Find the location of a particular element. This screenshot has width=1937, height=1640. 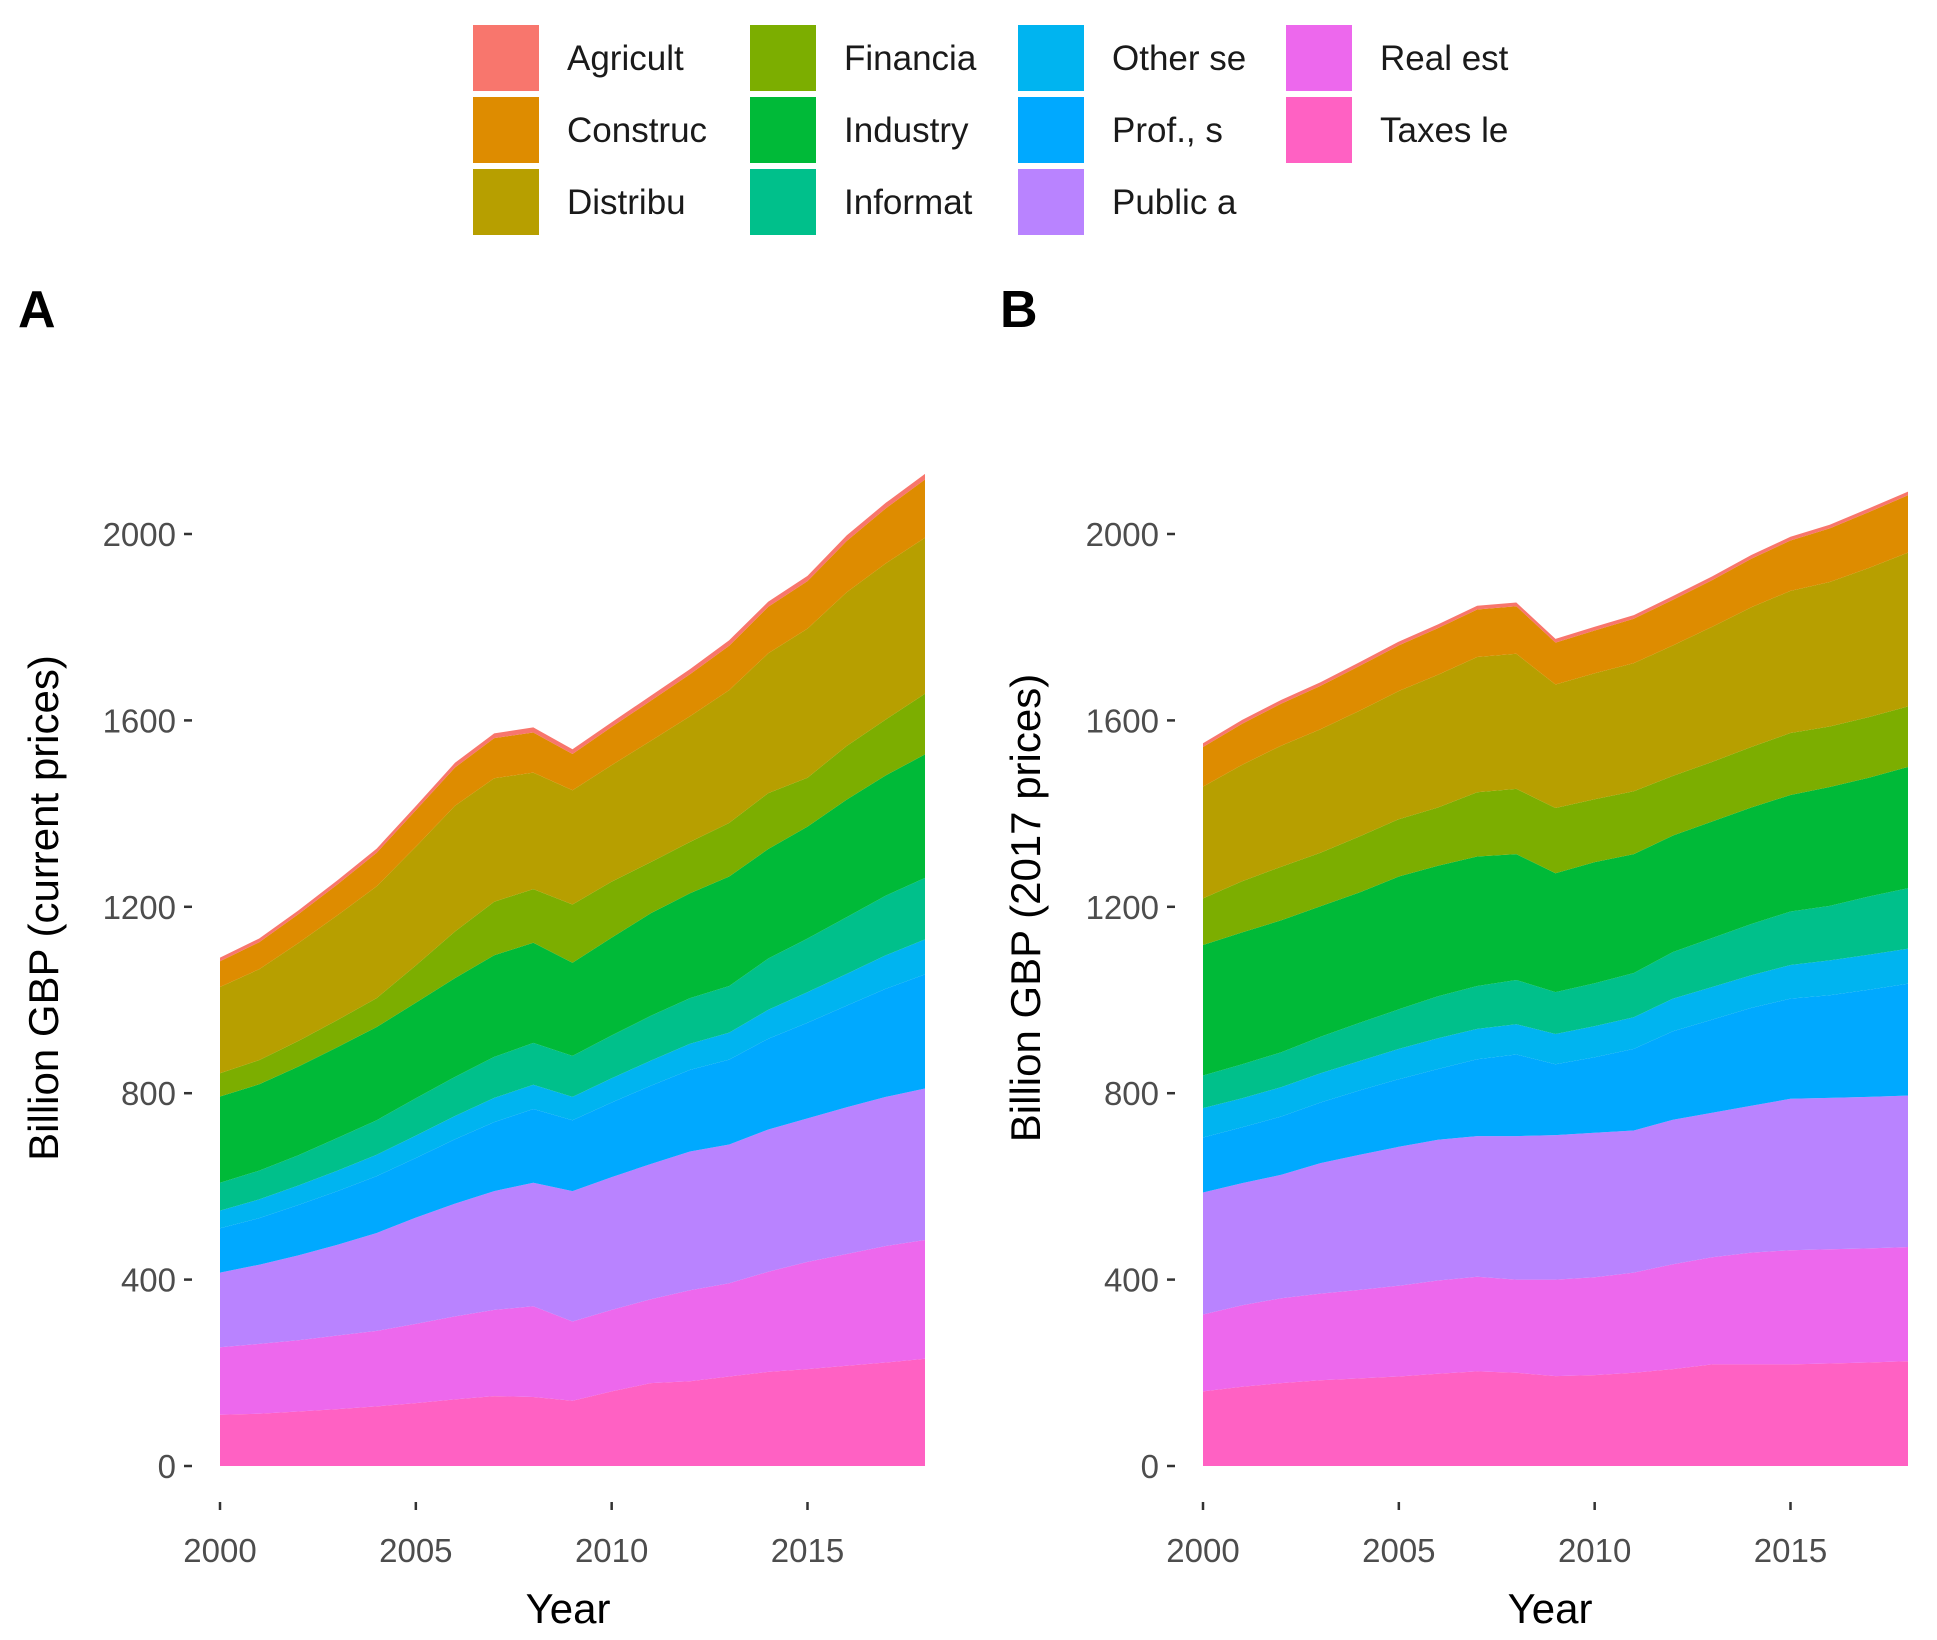

panel-b-xtick-label: 2010 is located at coordinates (1594, 1550).